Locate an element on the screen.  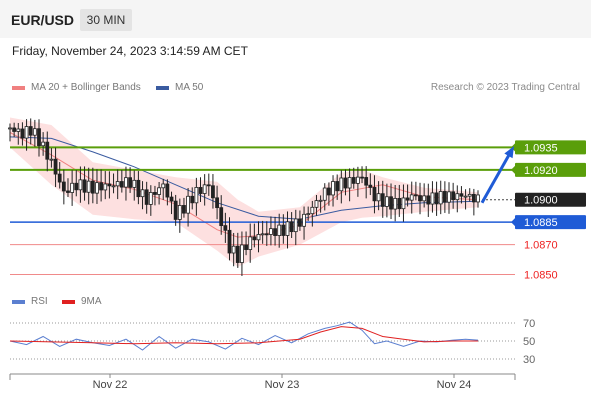
level-tag-1.0885 is located at coordinates (550, 222).